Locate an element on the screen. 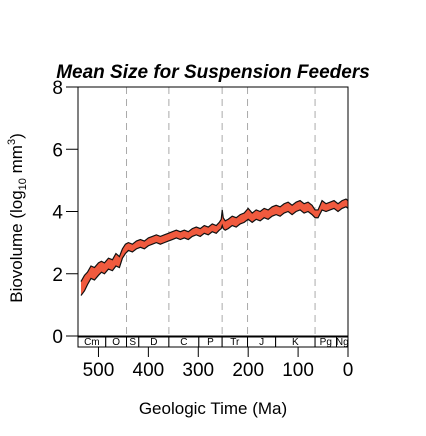 This screenshot has height=436, width=426. series-band-lower-line is located at coordinates (214, 251).